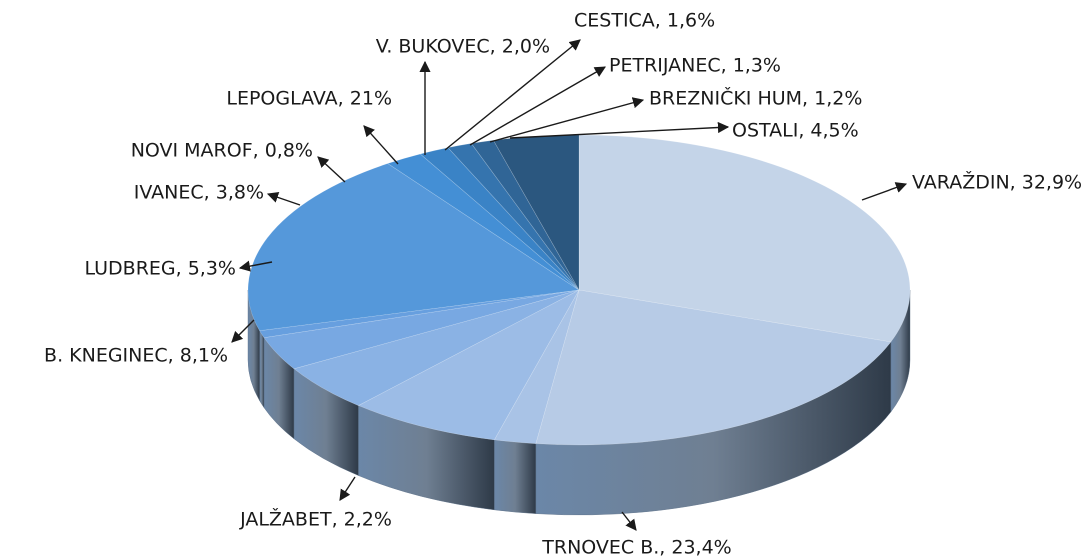 This screenshot has width=1088, height=560. I want to click on data-label: LUDBREG, 5,3%, so click(161, 269).